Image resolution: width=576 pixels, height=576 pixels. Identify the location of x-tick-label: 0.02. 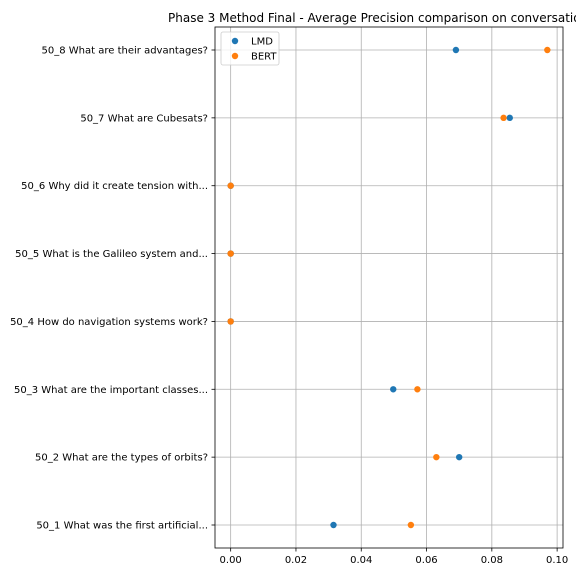
(296, 560).